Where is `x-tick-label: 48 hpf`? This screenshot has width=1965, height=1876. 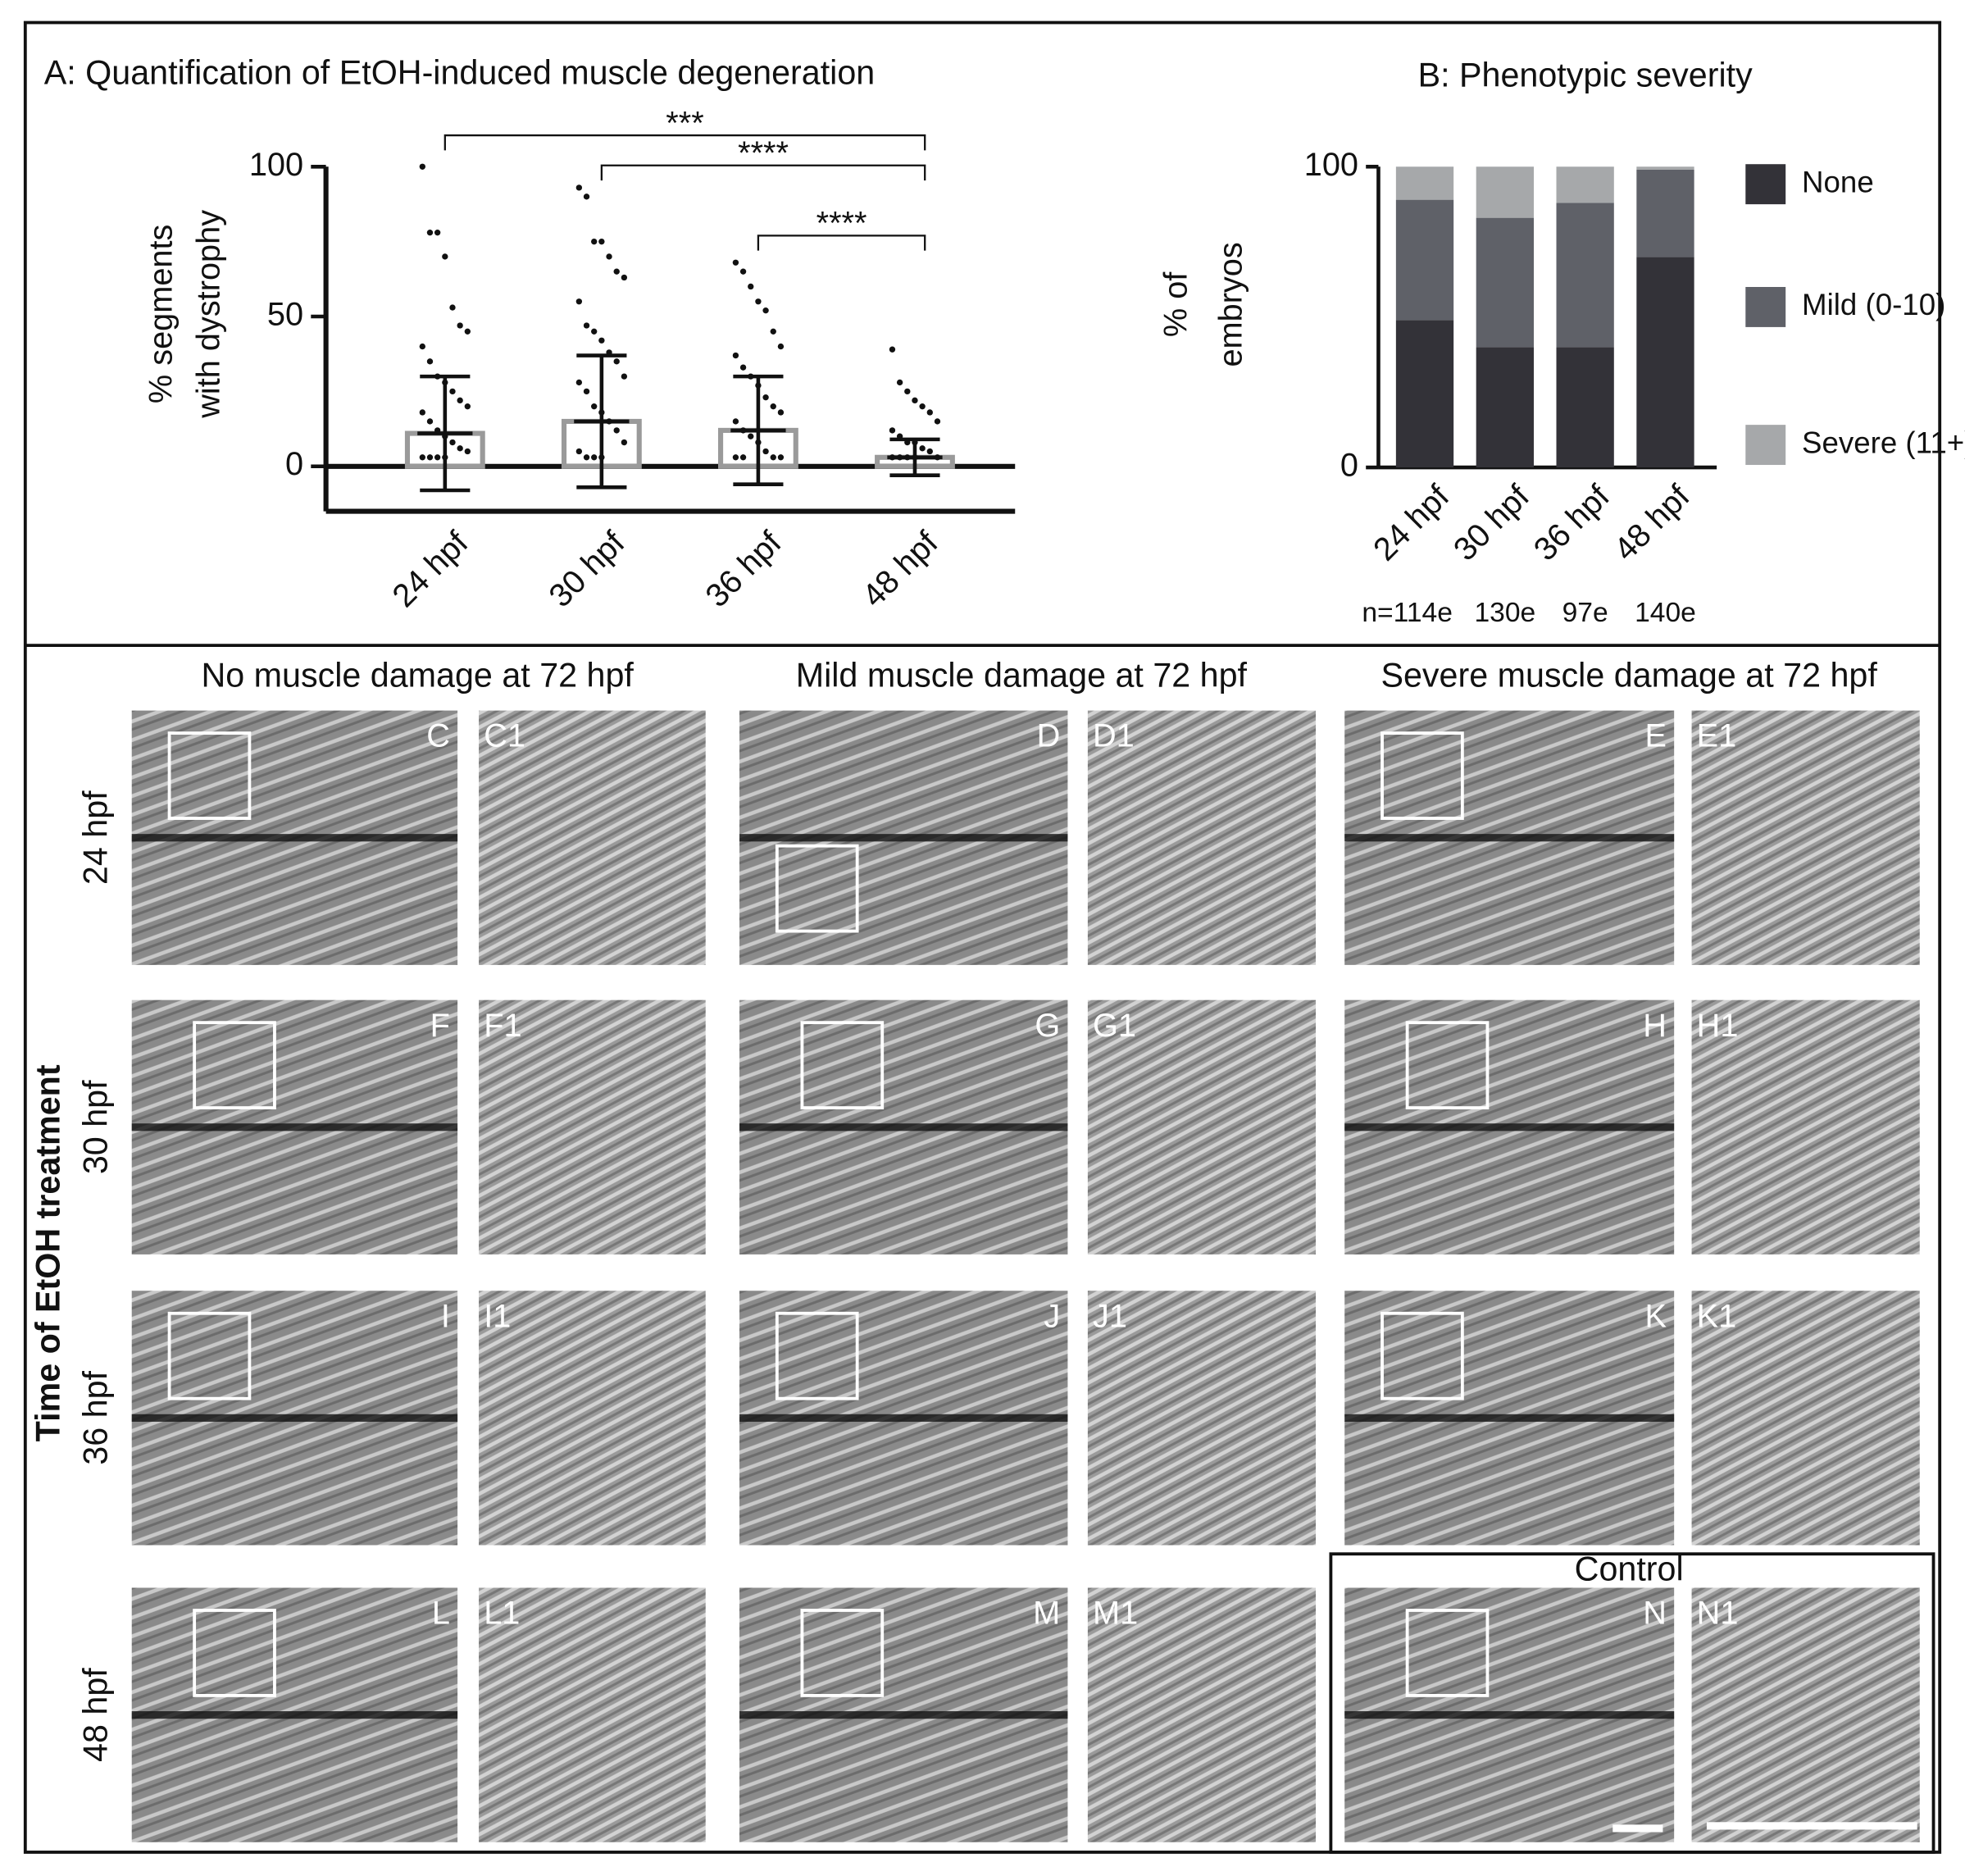
x-tick-label: 48 hpf is located at coordinates (1653, 523).